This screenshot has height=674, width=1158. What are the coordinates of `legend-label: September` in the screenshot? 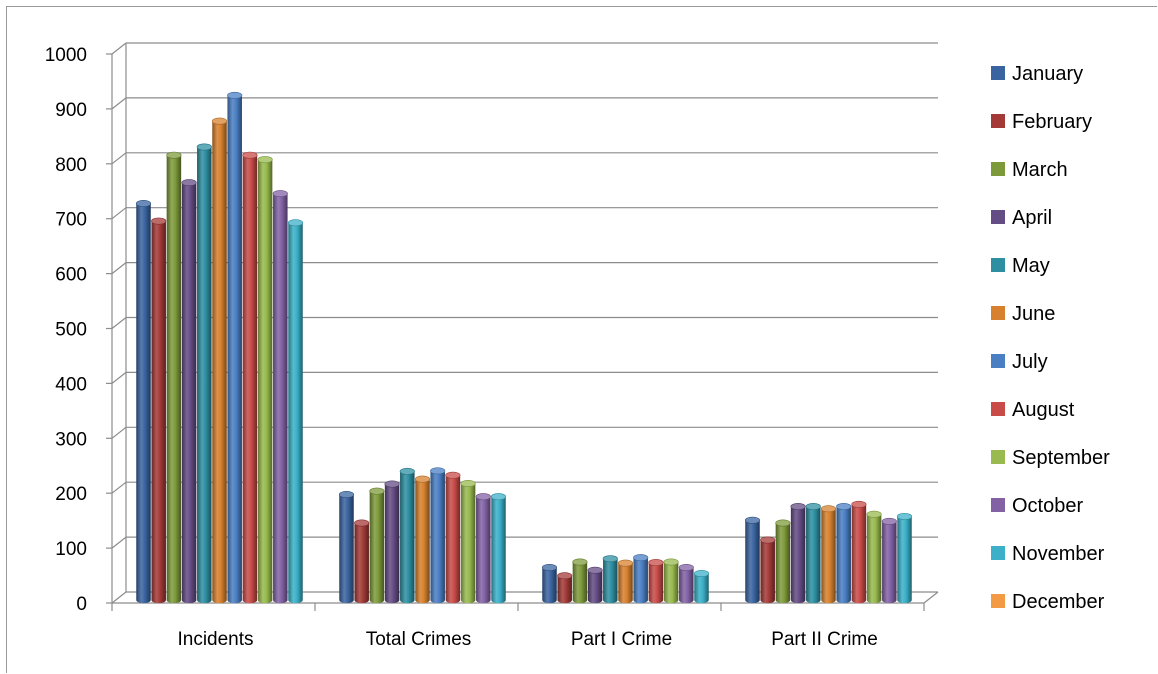 It's located at (1061, 458).